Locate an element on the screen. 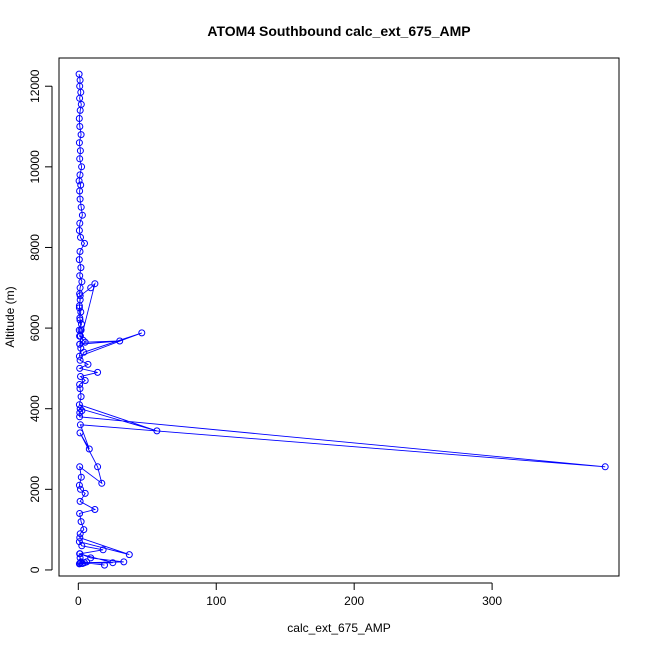  y-tick-label: 6000 is located at coordinates (35, 327).